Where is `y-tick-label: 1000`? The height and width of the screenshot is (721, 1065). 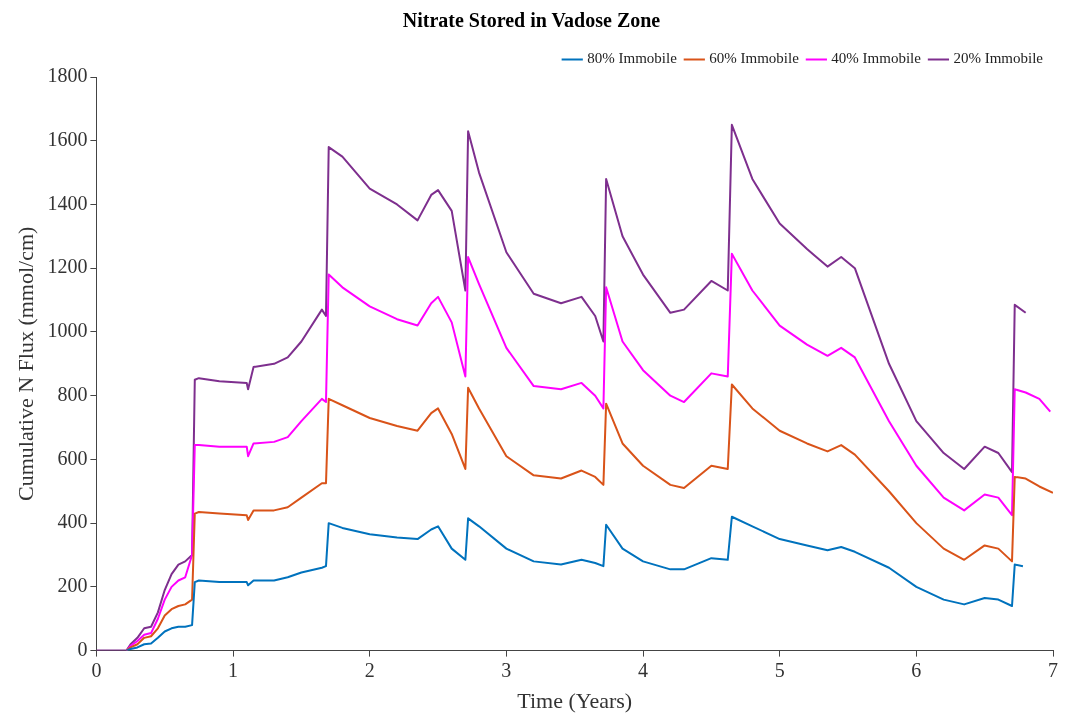 y-tick-label: 1000 is located at coordinates (67, 330).